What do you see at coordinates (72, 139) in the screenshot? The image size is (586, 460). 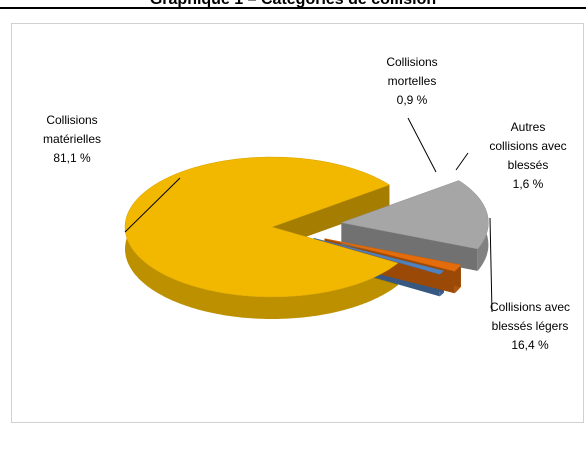 I see `slice-label: Collisions matérielles 81,1 %` at bounding box center [72, 139].